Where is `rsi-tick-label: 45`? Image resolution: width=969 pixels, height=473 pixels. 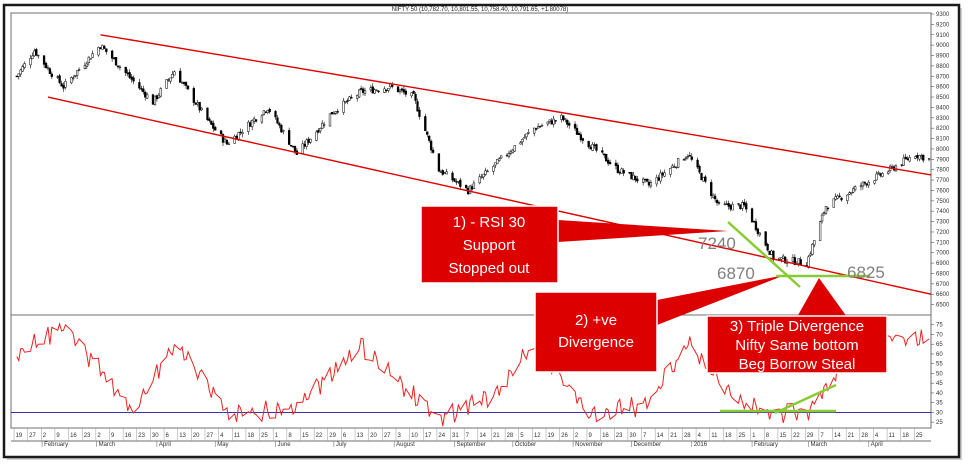 rsi-tick-label: 45 is located at coordinates (939, 384).